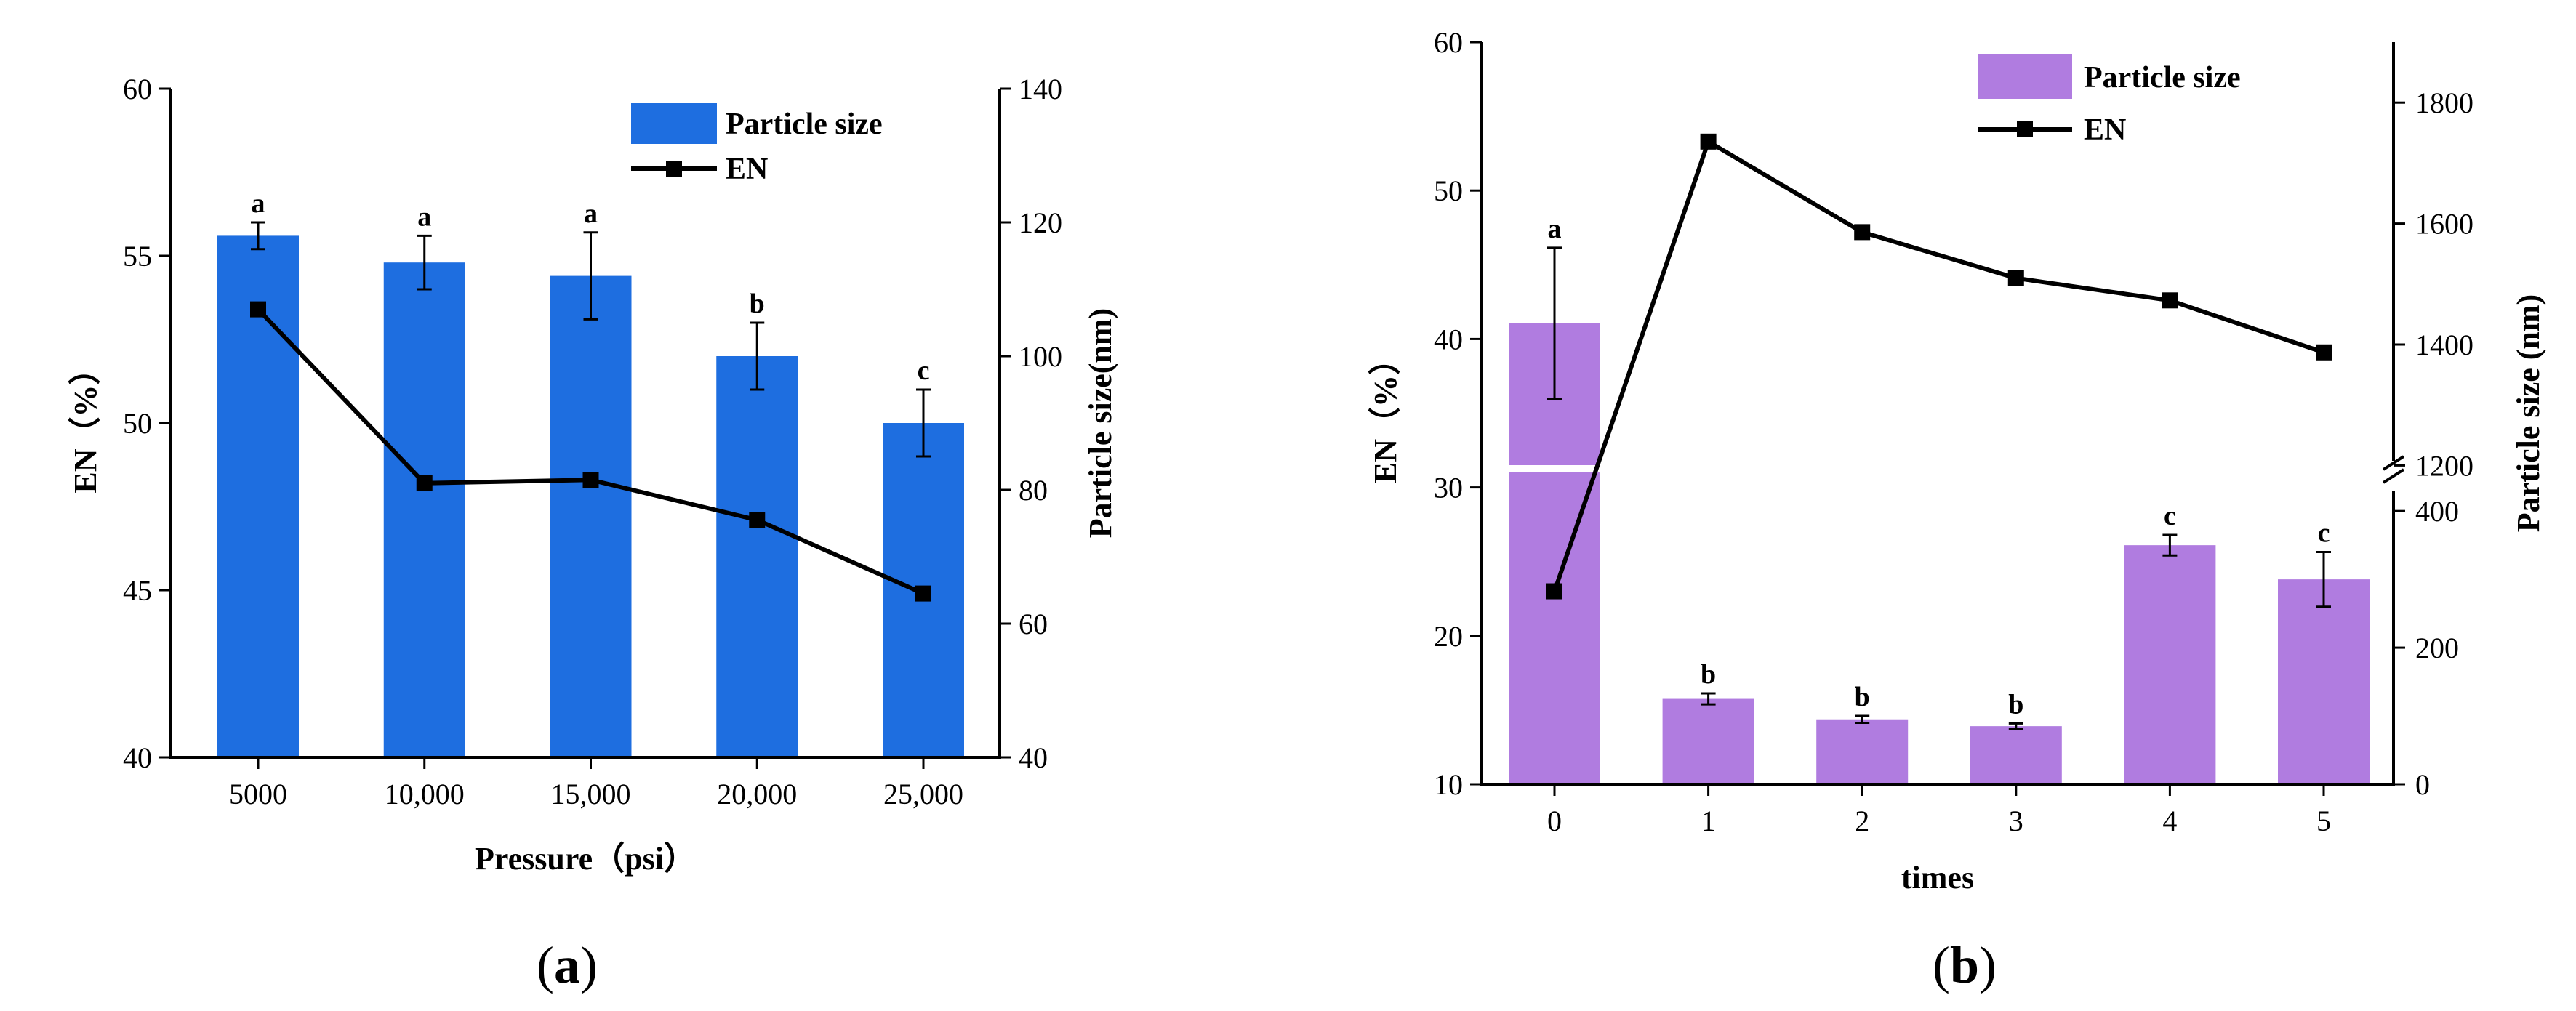  What do you see at coordinates (591, 794) in the screenshot?
I see `x-tick-label: 15,000` at bounding box center [591, 794].